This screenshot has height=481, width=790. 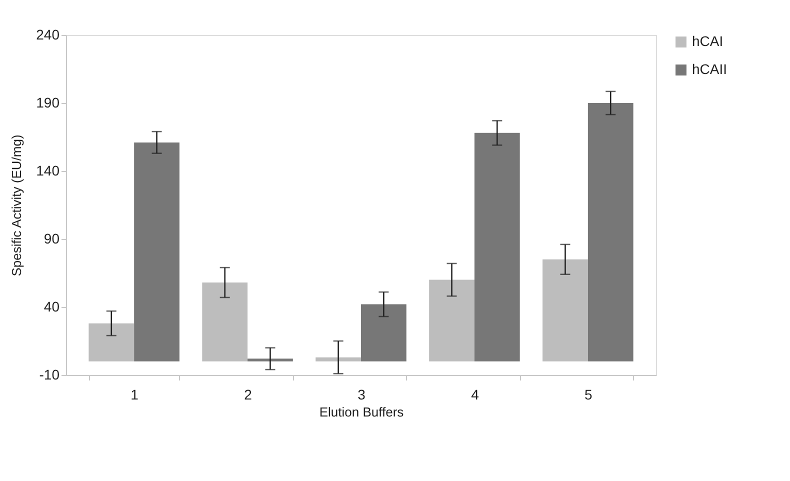 What do you see at coordinates (361, 412) in the screenshot?
I see `x-axis-title: Elution Buffers` at bounding box center [361, 412].